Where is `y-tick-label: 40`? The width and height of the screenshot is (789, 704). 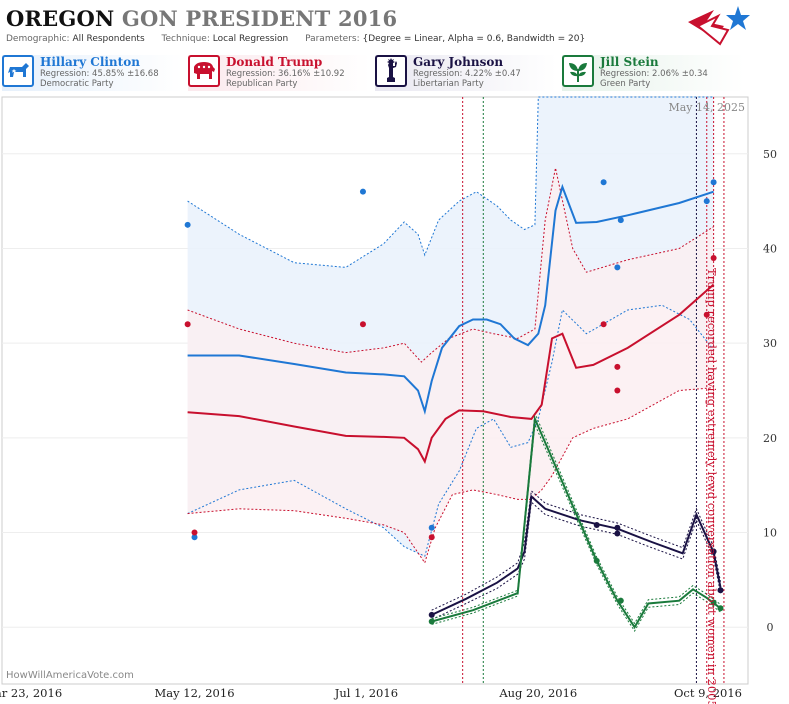
y-tick-label: 40 is located at coordinates (770, 248).